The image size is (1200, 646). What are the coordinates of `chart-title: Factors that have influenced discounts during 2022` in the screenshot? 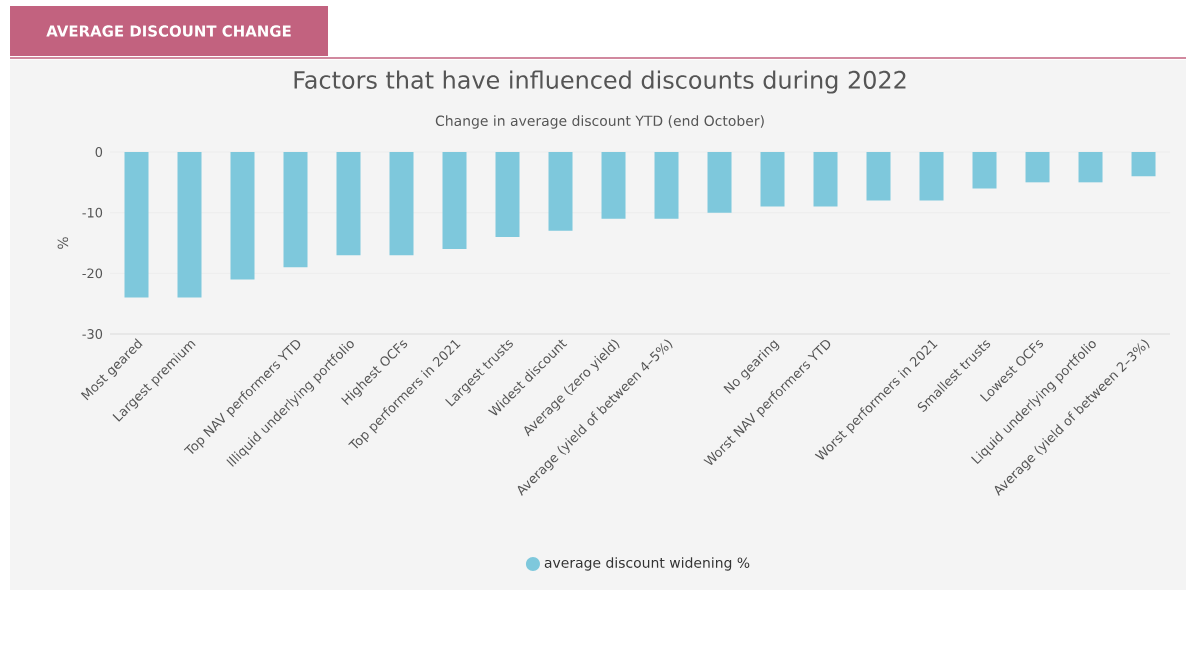 It's located at (600, 82).